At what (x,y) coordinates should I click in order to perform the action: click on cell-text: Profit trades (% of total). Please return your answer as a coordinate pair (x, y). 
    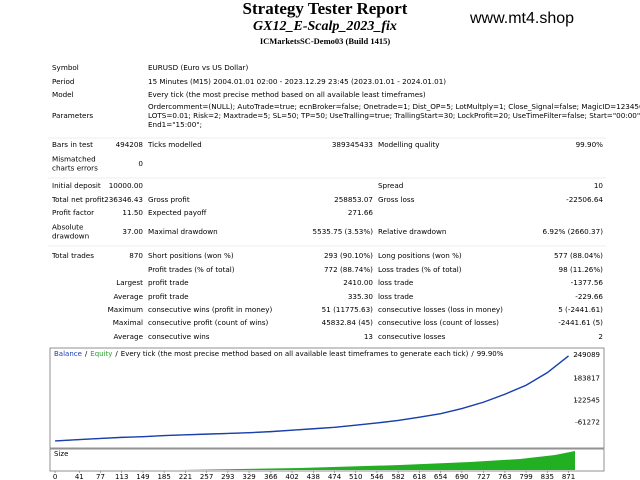
    Looking at the image, I should click on (191, 269).